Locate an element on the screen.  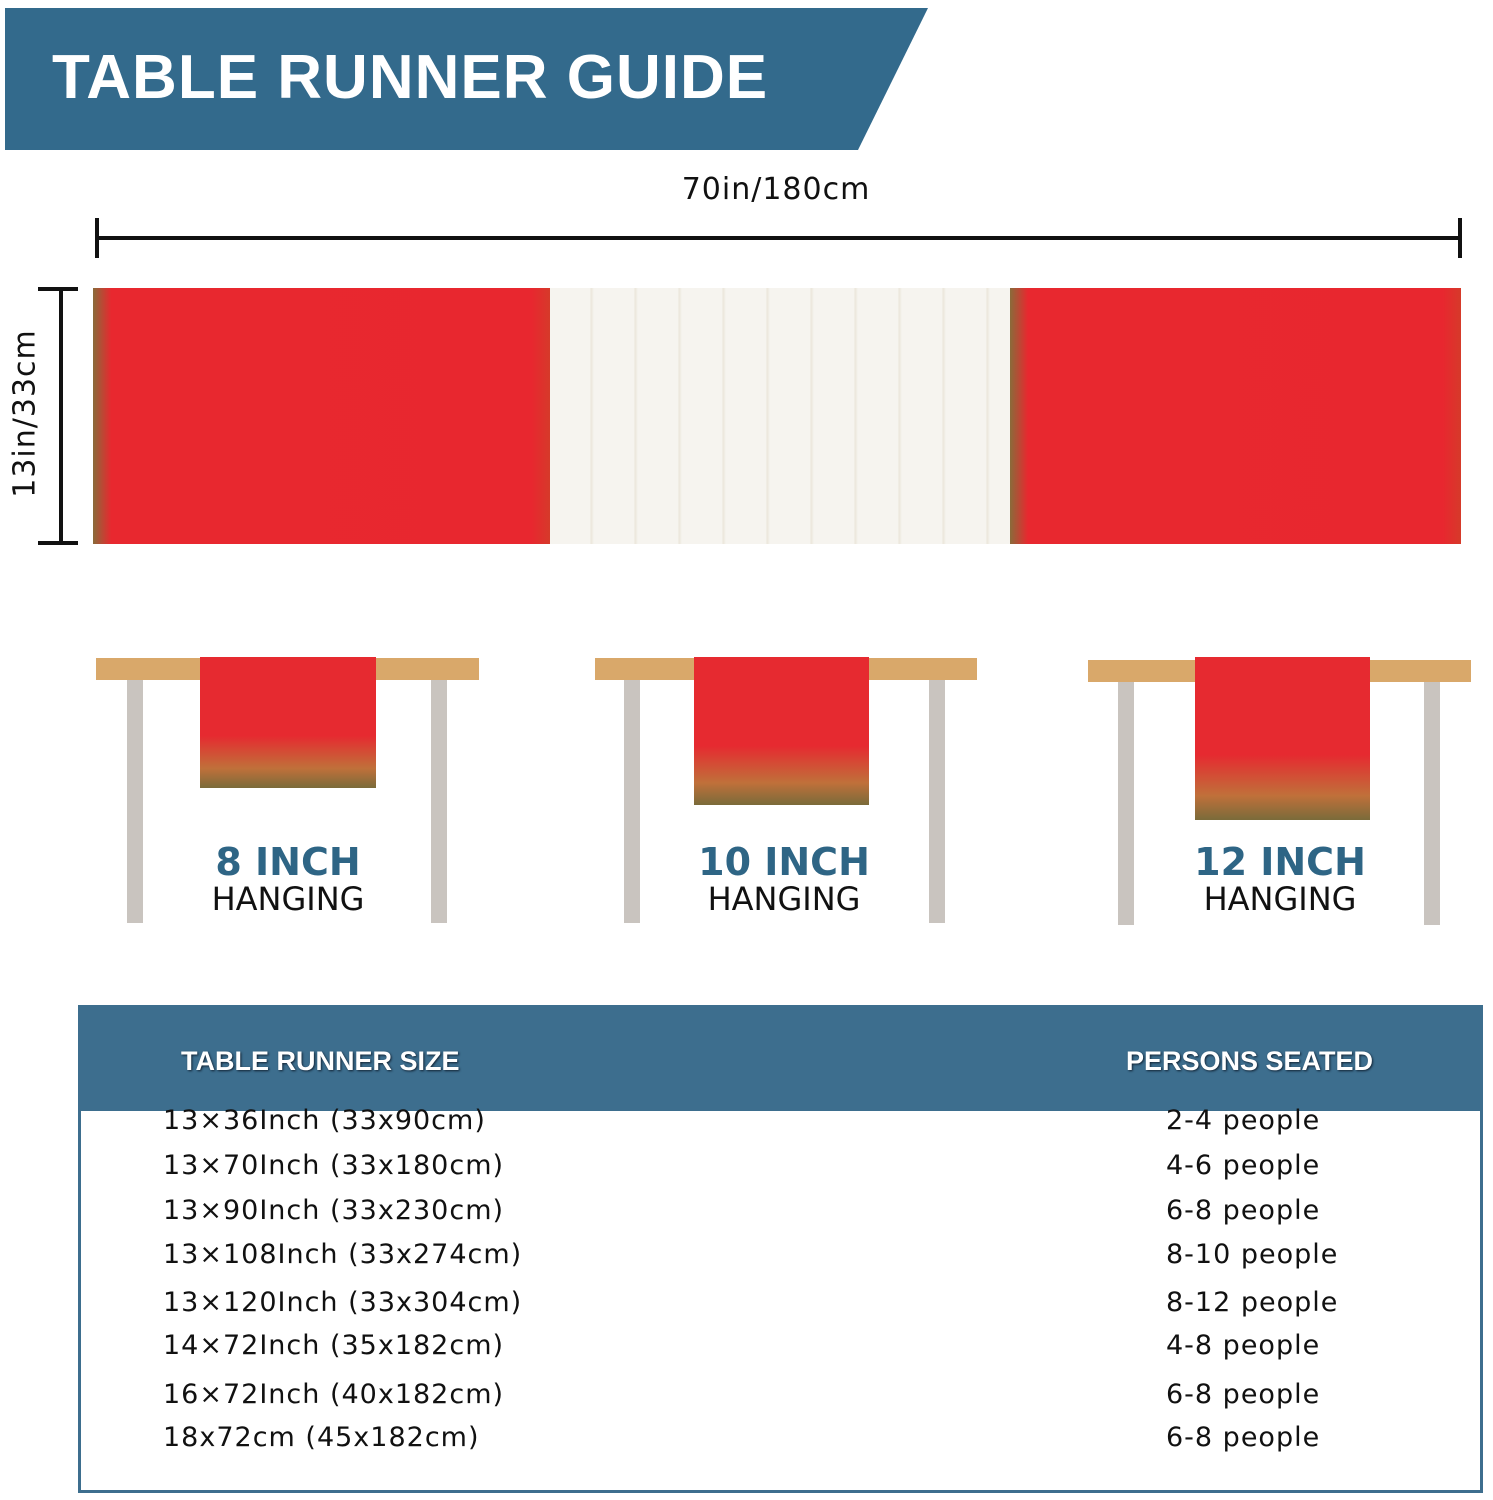
page-title: TABLE RUNNER GUIDE is located at coordinates (410, 77).